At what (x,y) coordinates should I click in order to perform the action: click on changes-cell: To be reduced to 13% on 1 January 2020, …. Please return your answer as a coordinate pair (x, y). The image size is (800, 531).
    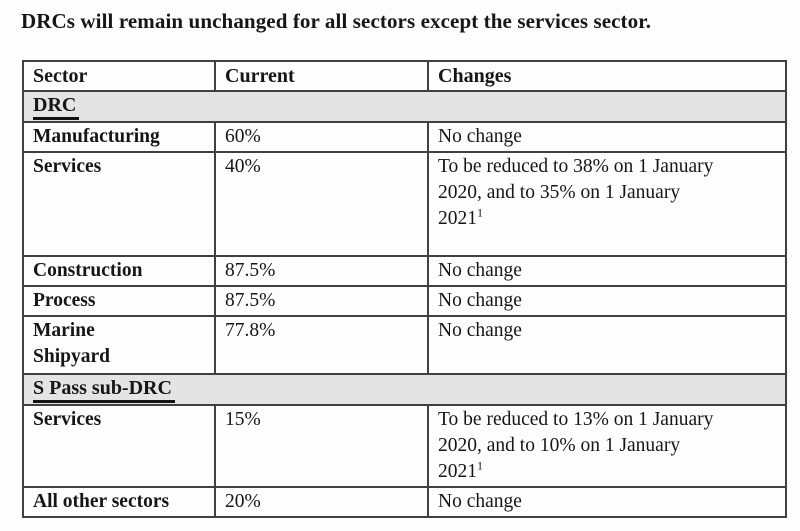
    Looking at the image, I should click on (607, 446).